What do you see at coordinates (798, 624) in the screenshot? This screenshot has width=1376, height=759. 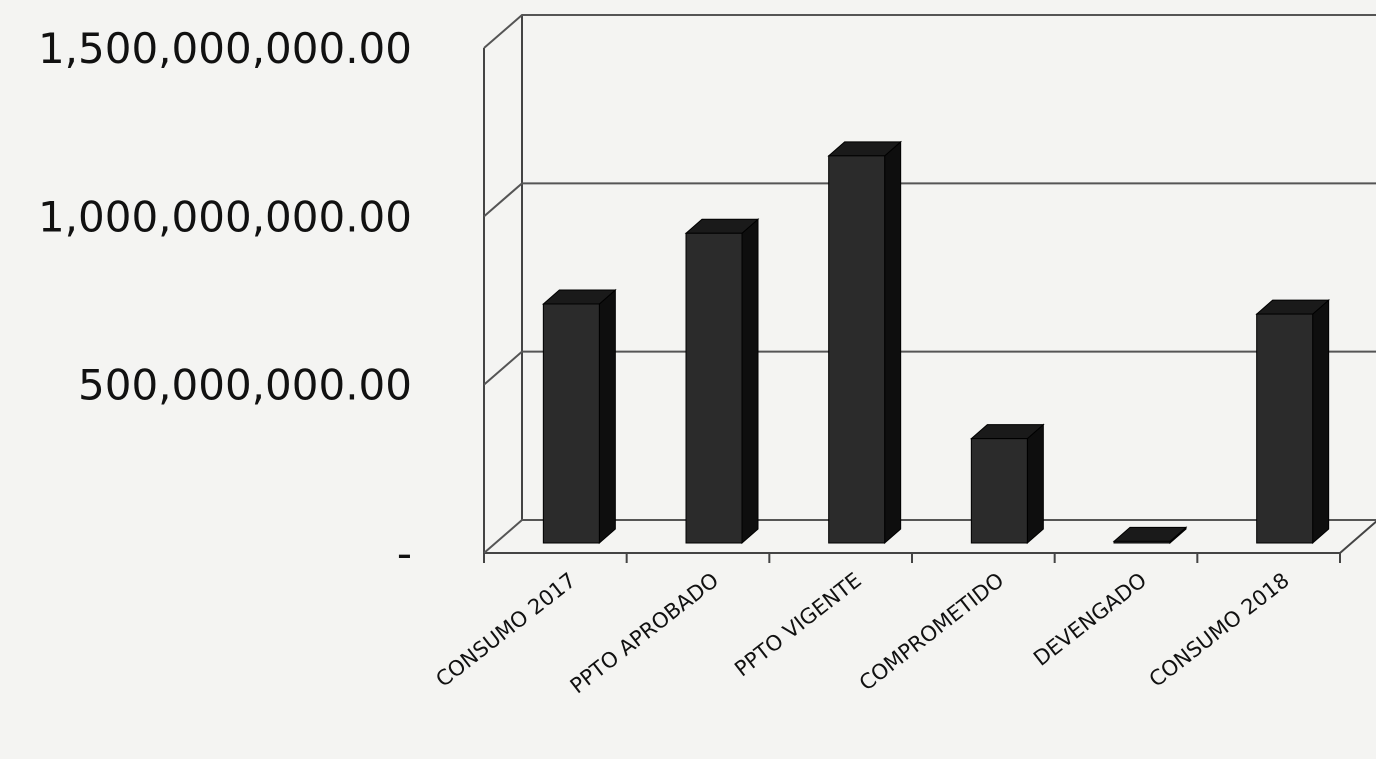 I see `x-tick-label: PPTO VIGENTE` at bounding box center [798, 624].